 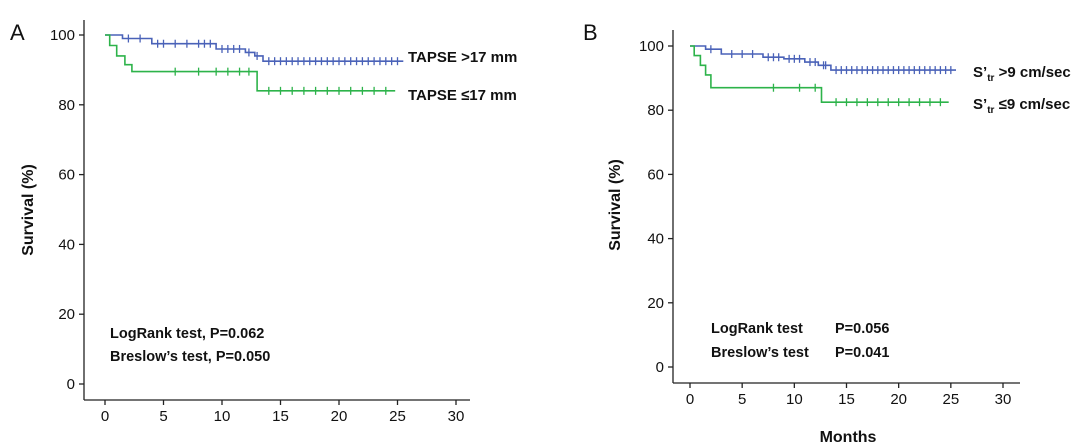 What do you see at coordinates (656, 207) in the screenshot?
I see `panel-b-y-ticks: 0 20 40 60 80 100` at bounding box center [656, 207].